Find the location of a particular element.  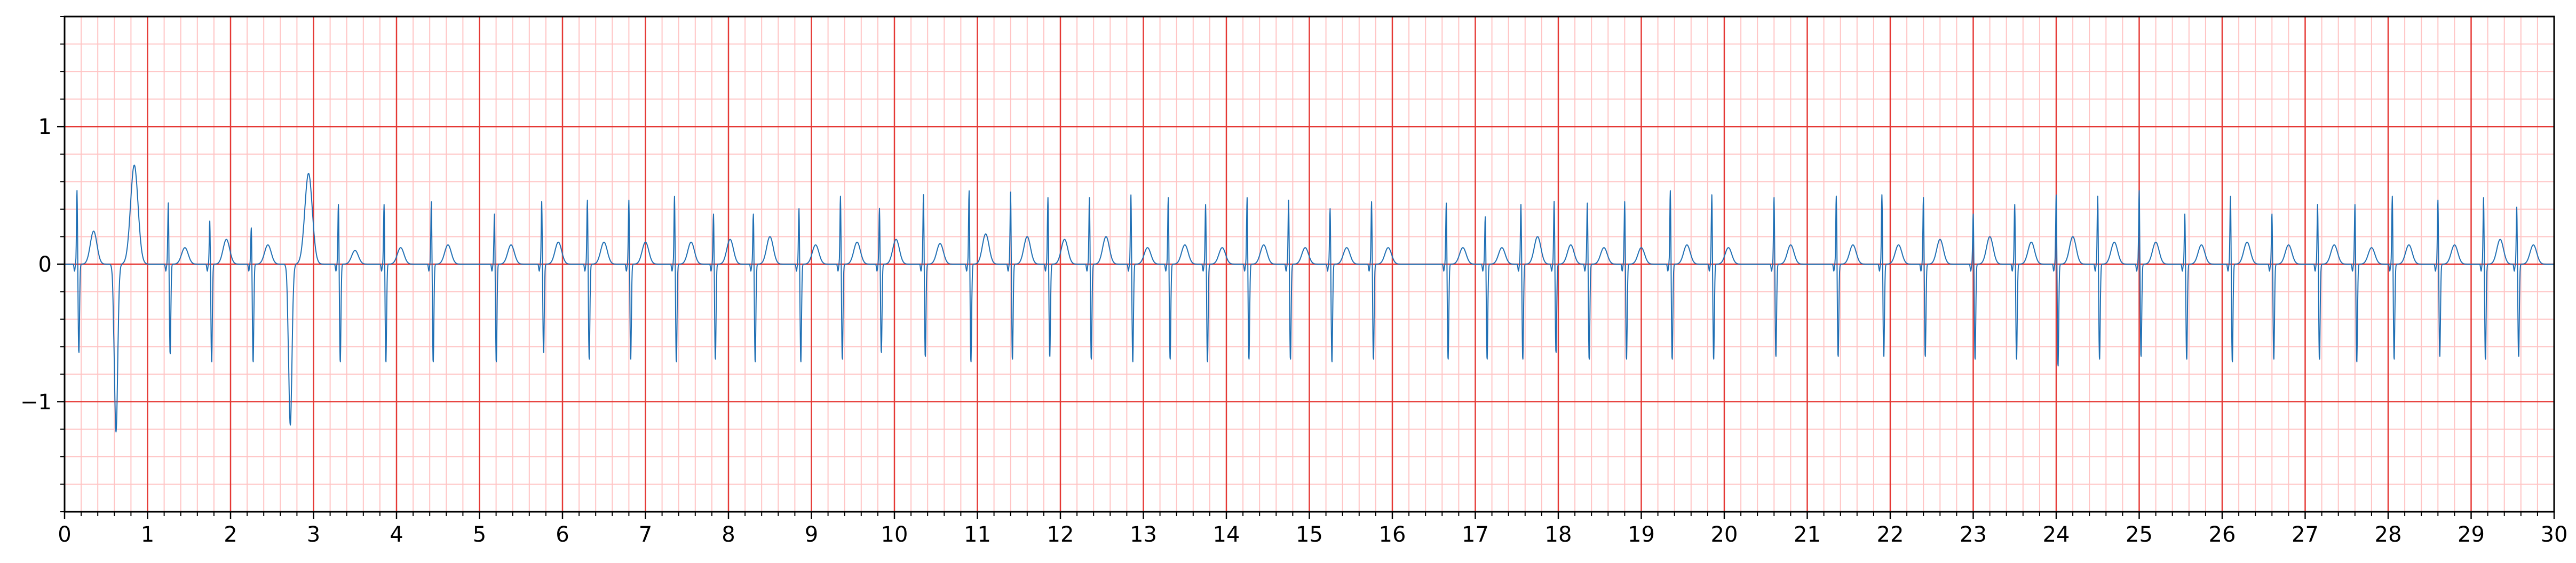

y-tick-label: 1 is located at coordinates (45, 127).